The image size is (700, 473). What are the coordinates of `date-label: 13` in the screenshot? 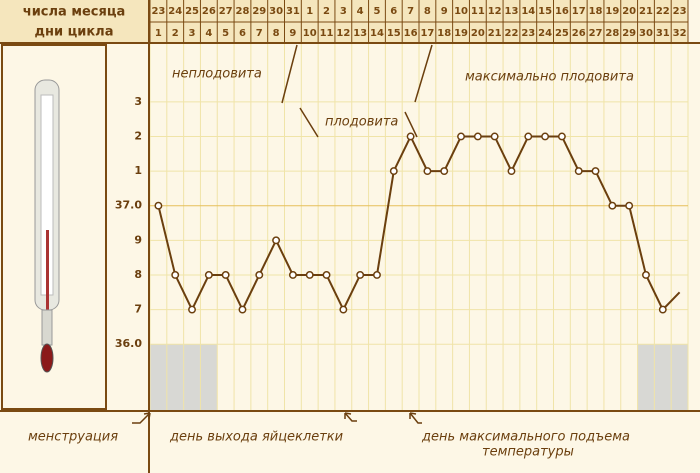 It's located at (512, 11).